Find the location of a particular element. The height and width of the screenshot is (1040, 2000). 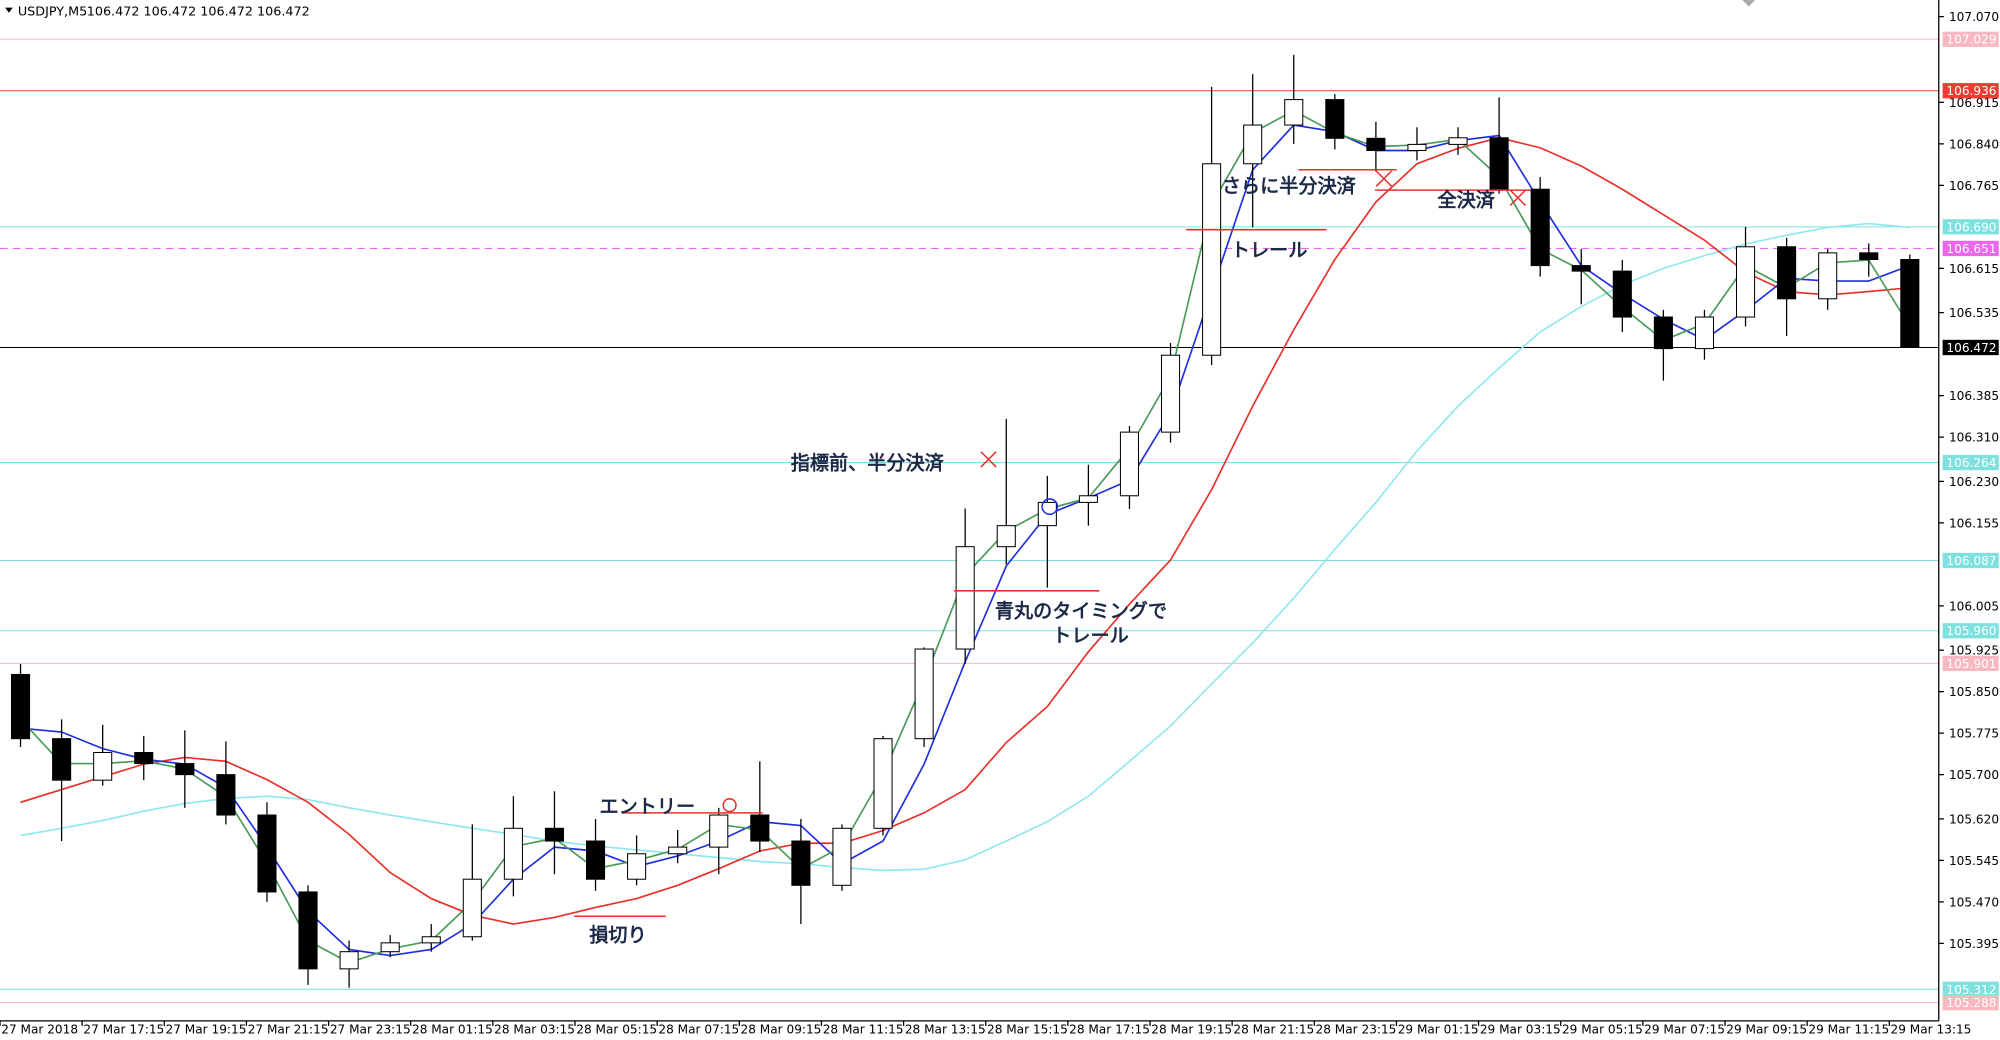

y-tick-label: 105.620 is located at coordinates (1974, 819).